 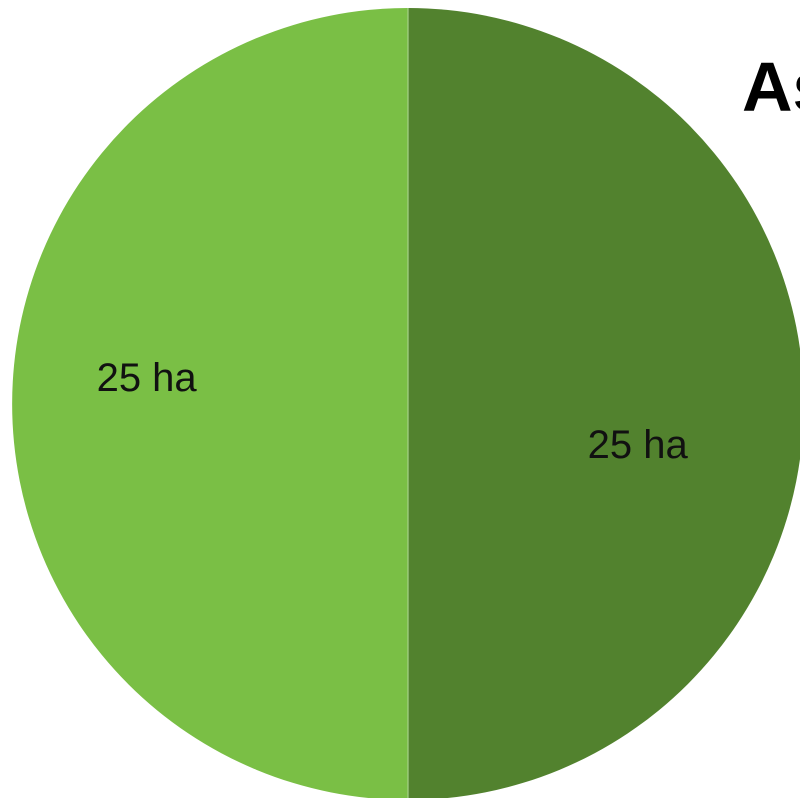 I want to click on slice-label-1: 25 ha, so click(x=638, y=445).